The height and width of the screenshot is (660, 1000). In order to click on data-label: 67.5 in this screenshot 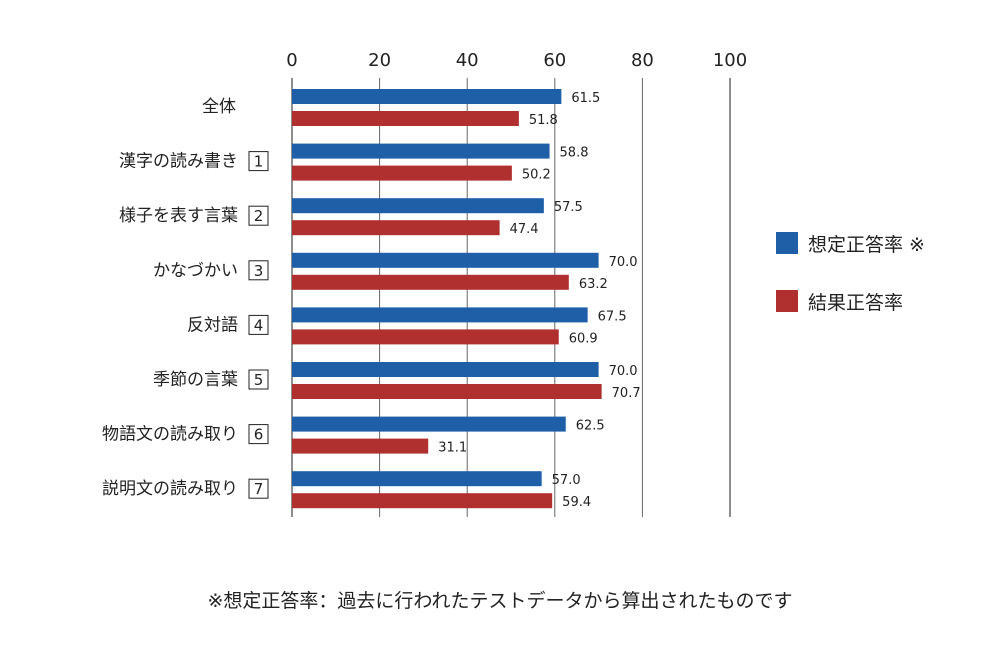, I will do `click(612, 316)`.